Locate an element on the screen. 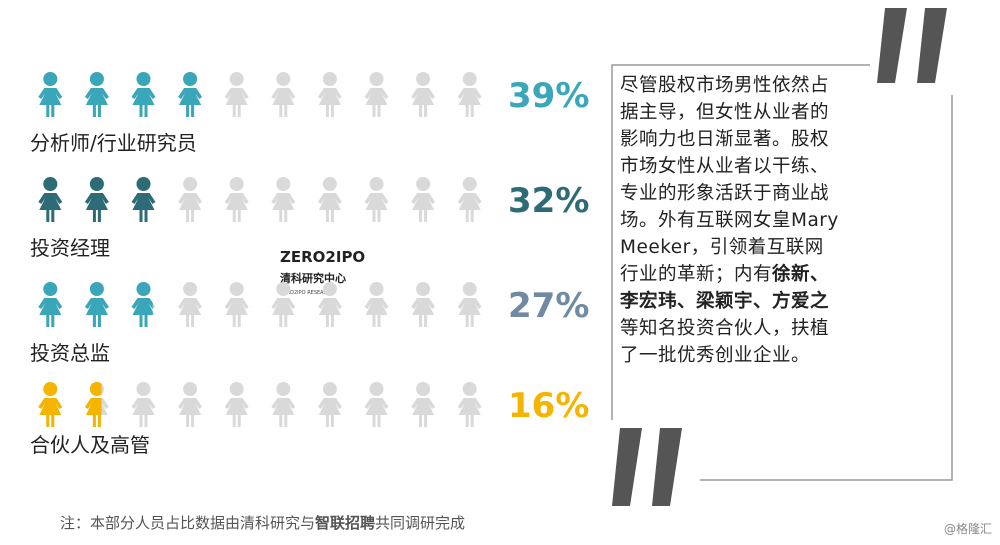 This screenshot has height=545, width=1000. text-segment: 共同调研完成 is located at coordinates (420, 523).